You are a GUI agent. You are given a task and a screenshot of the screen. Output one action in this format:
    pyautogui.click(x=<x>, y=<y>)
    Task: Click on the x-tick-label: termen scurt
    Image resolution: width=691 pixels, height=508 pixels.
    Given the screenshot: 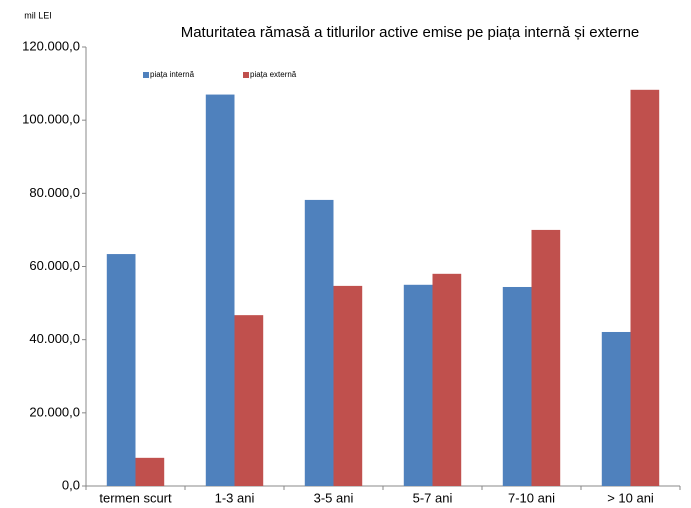 What is the action you would take?
    pyautogui.click(x=135, y=497)
    